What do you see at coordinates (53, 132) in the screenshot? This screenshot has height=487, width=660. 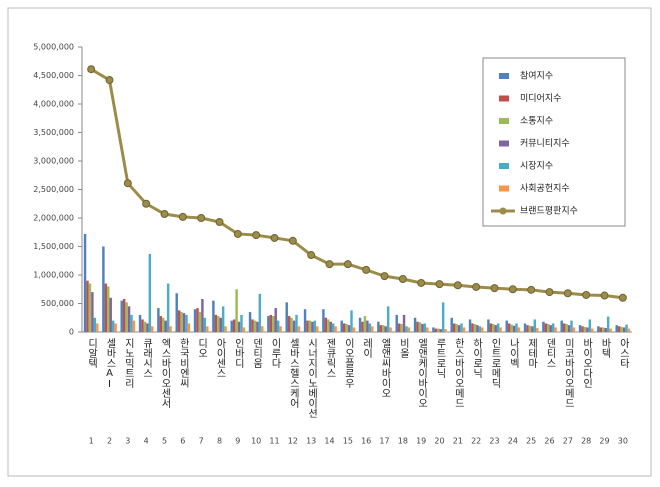 I see `y-tick-label: 3,500,000` at bounding box center [53, 132].